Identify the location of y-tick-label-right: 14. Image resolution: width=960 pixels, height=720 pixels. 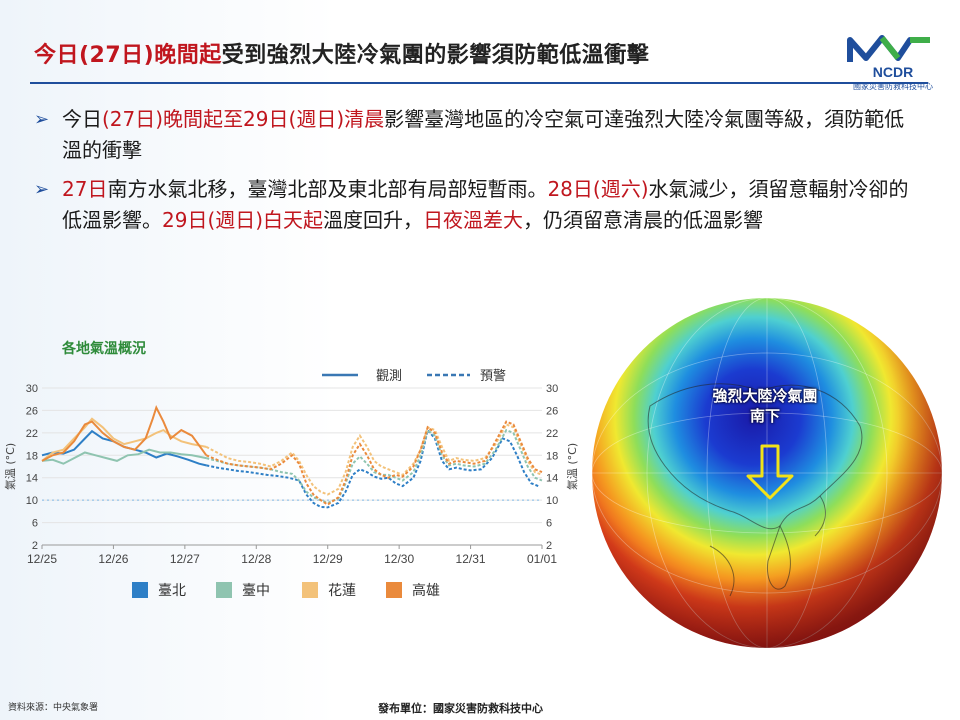
(552, 479).